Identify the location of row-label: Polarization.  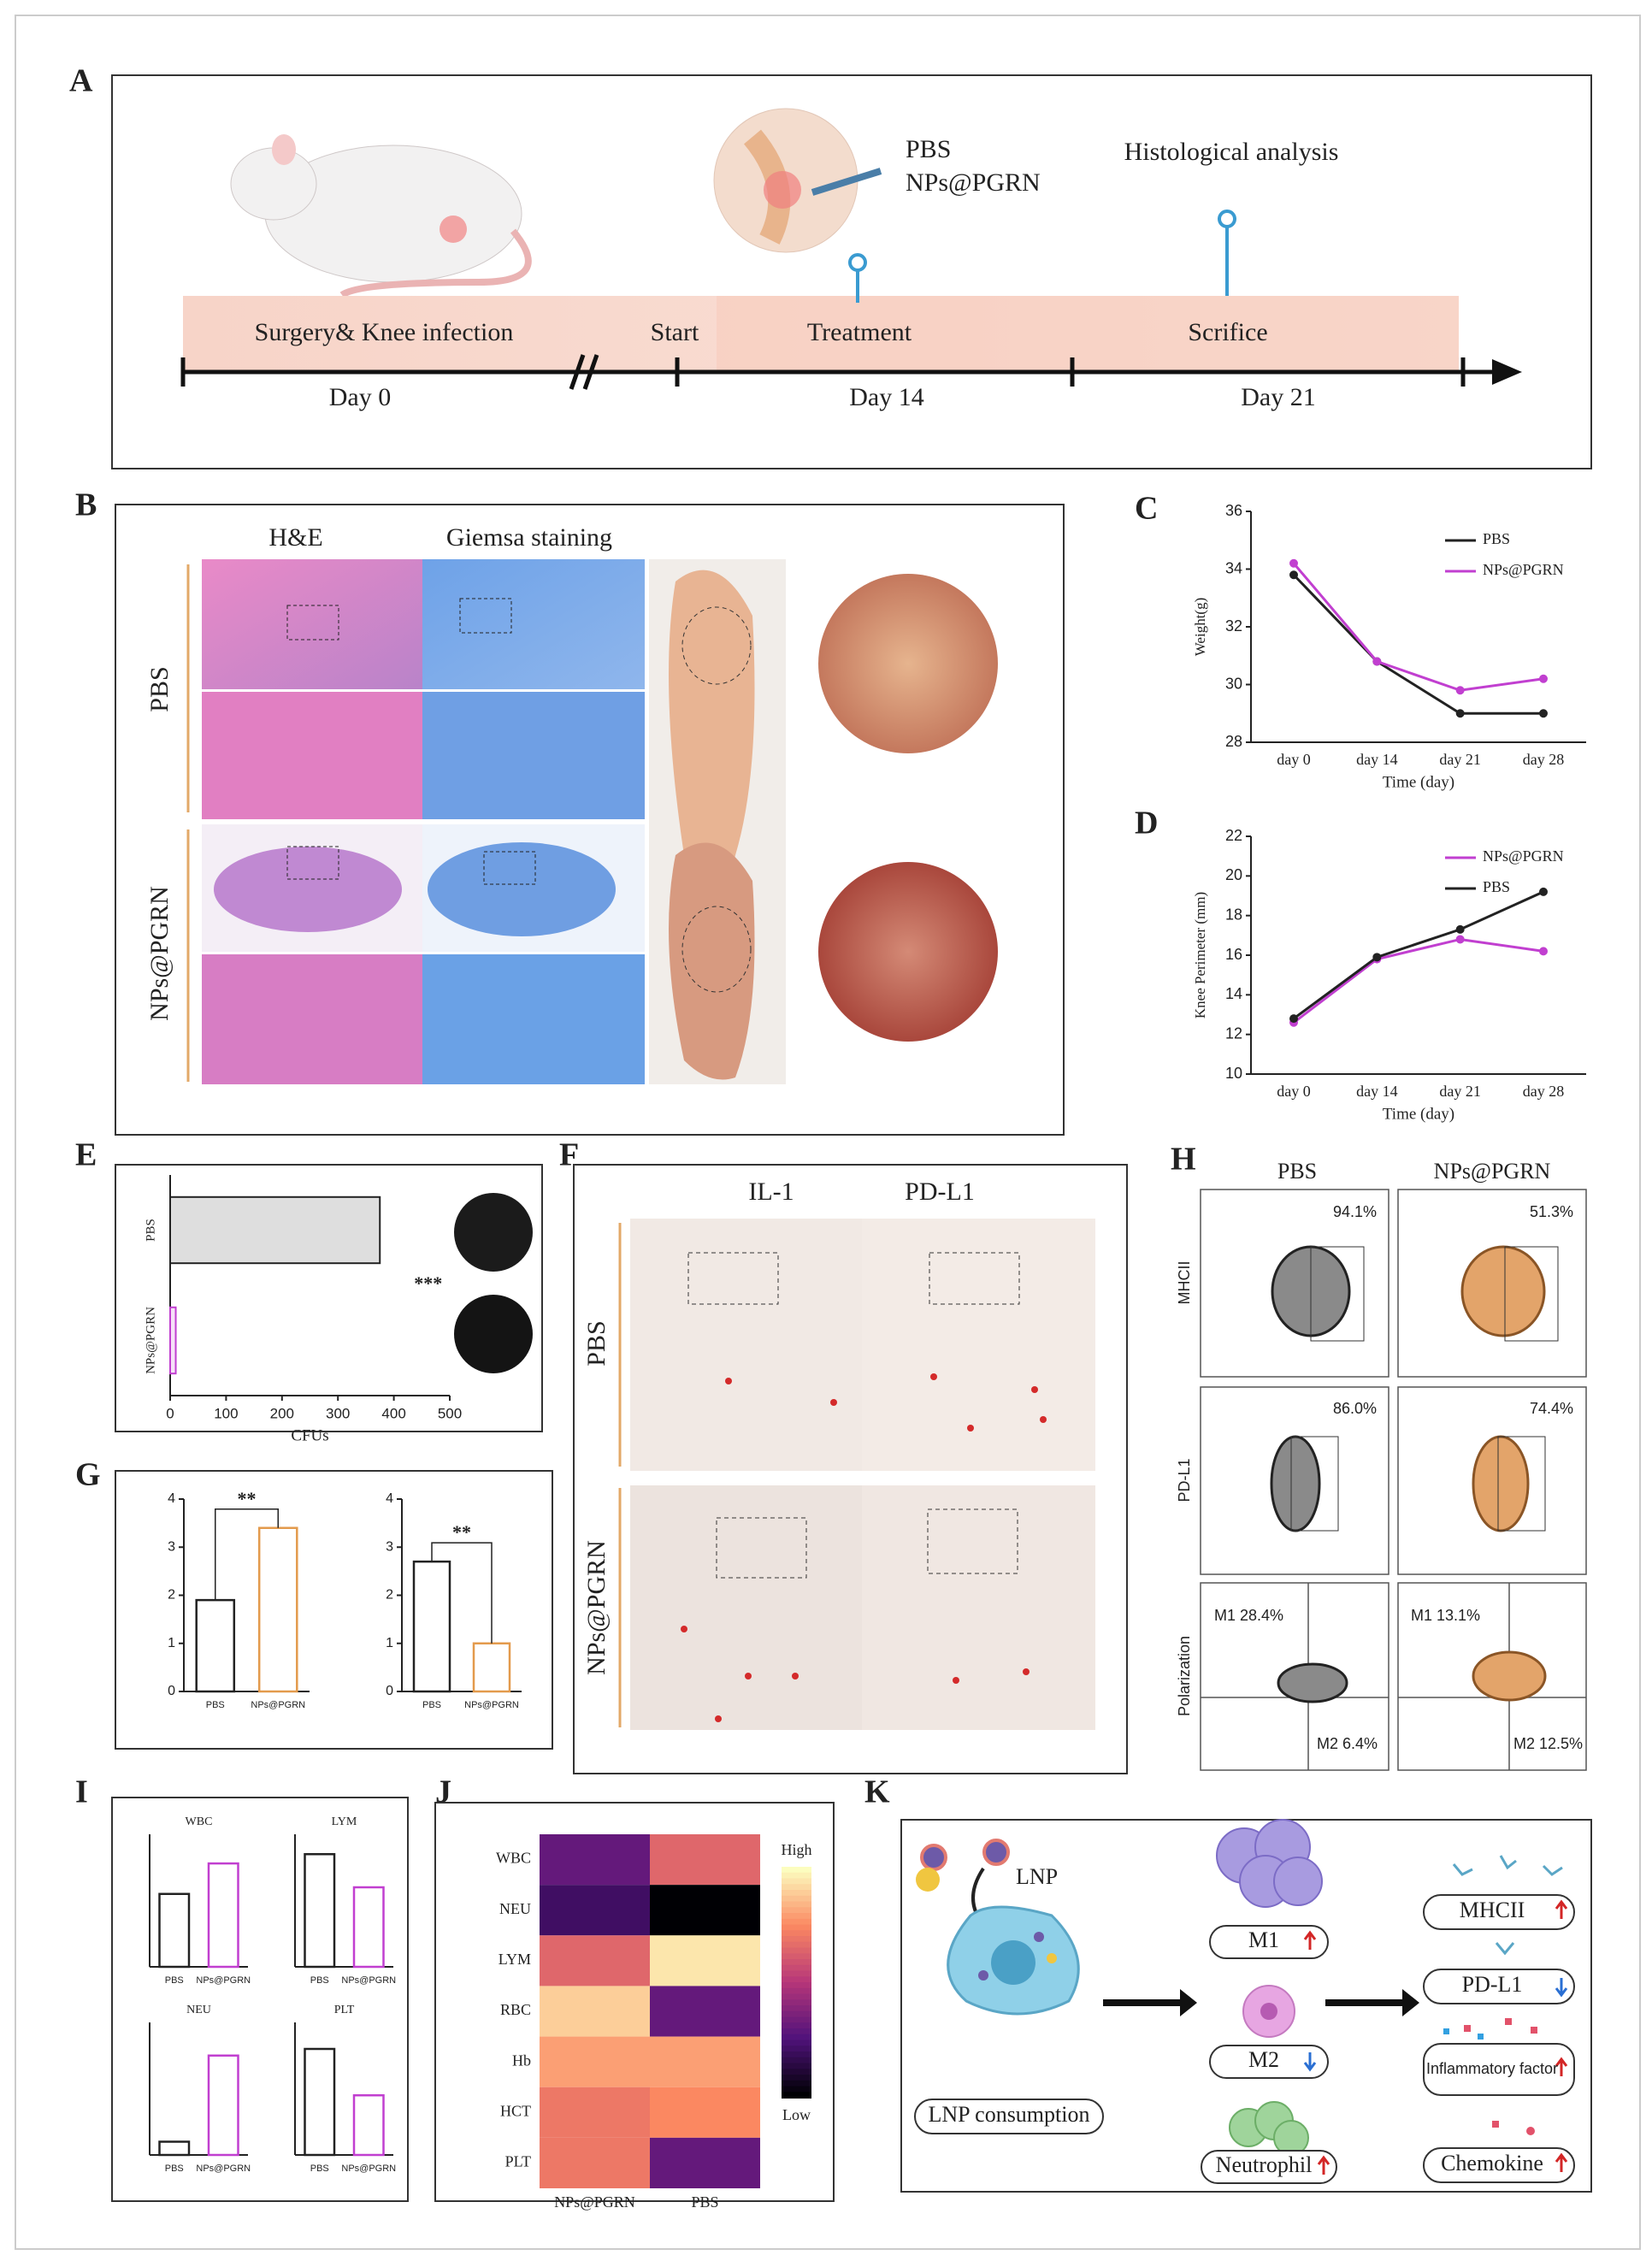
(1184, 1676).